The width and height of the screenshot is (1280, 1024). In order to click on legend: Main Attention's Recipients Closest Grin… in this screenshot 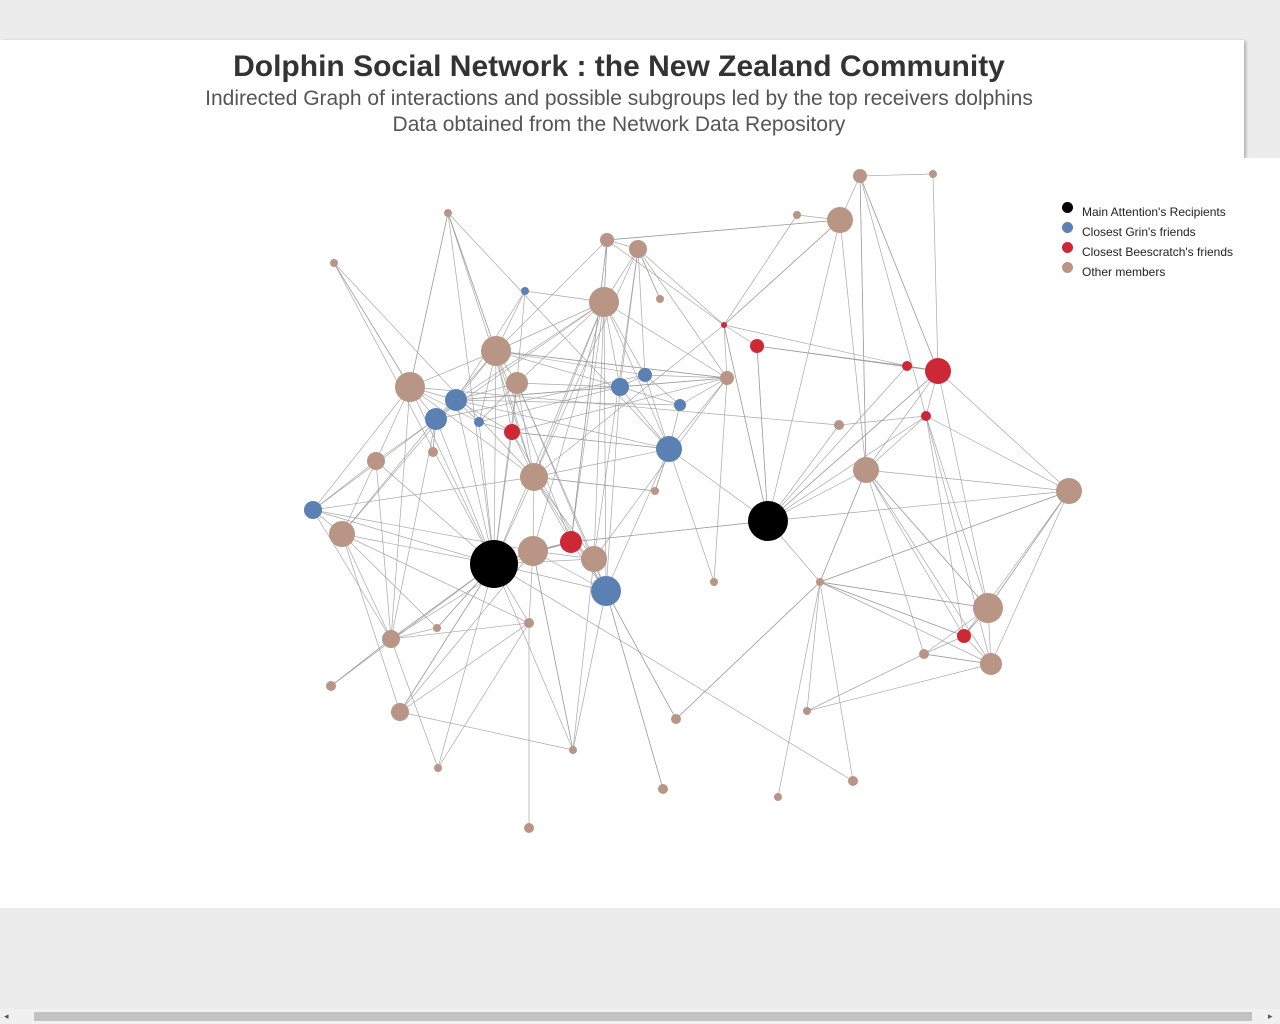, I will do `click(1147, 242)`.